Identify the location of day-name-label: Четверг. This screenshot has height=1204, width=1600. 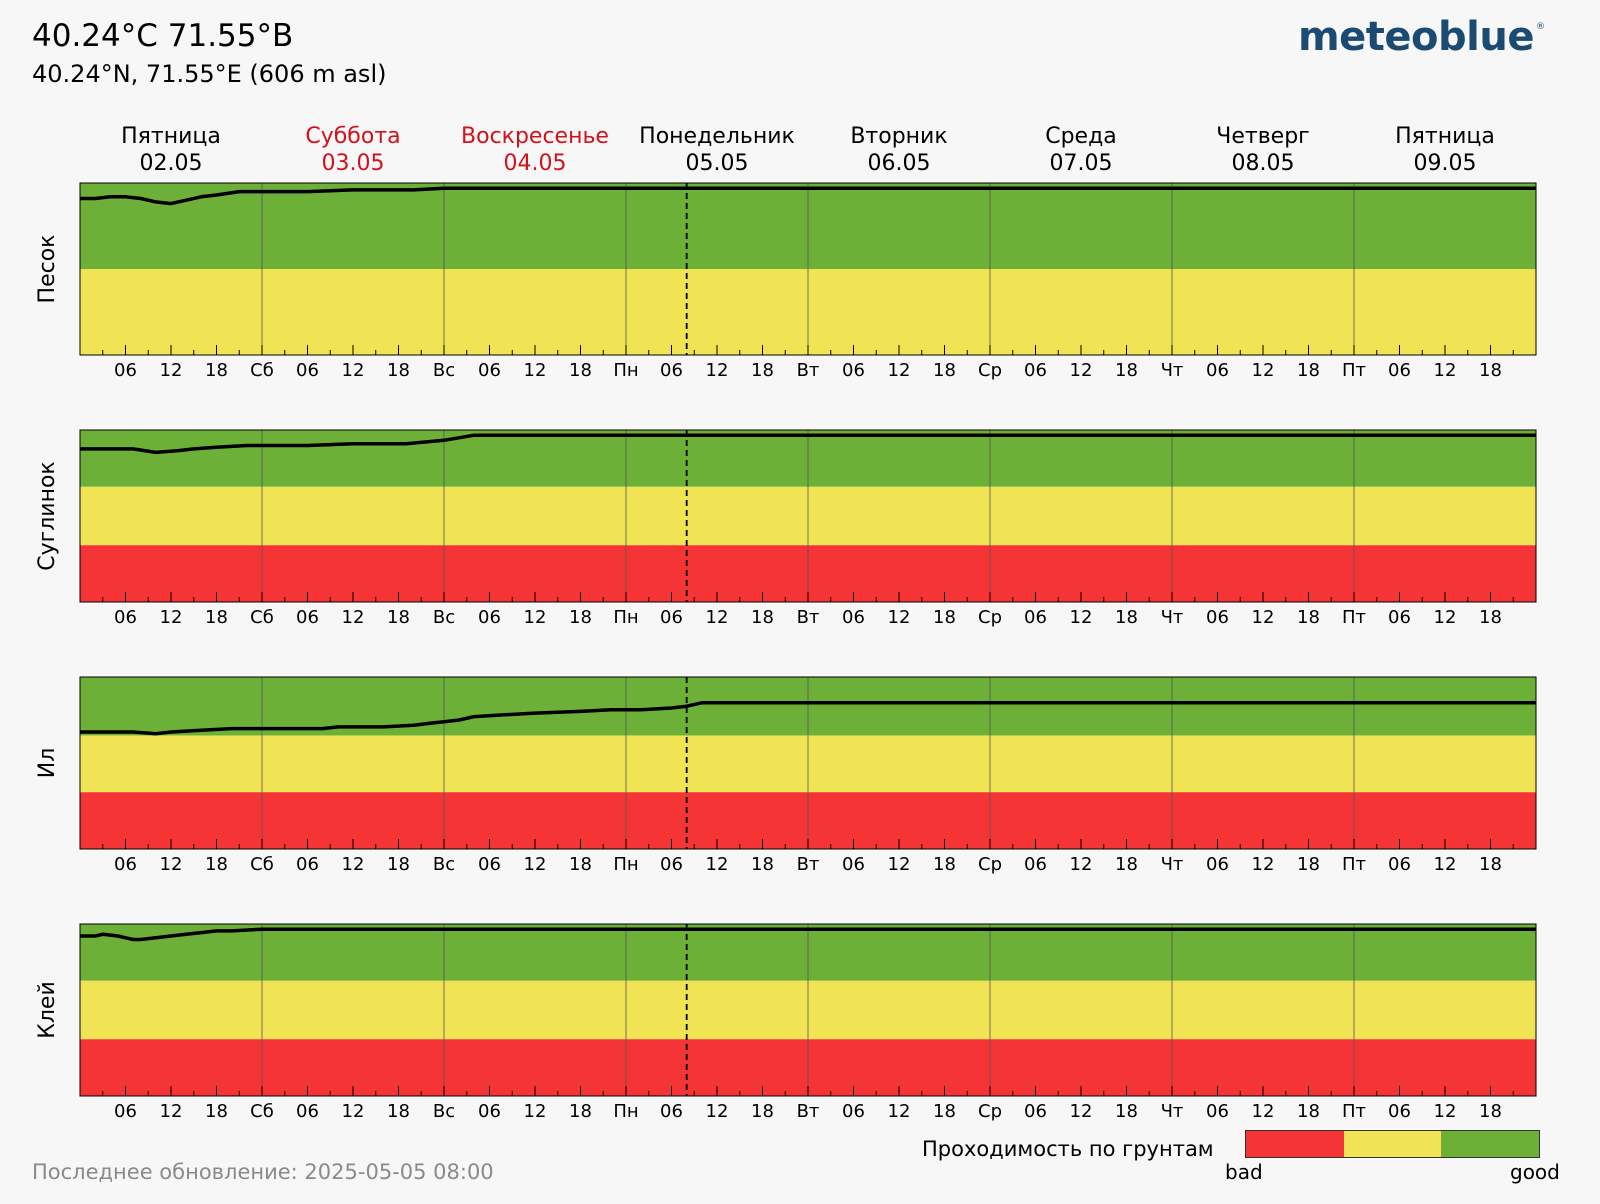
(1262, 136).